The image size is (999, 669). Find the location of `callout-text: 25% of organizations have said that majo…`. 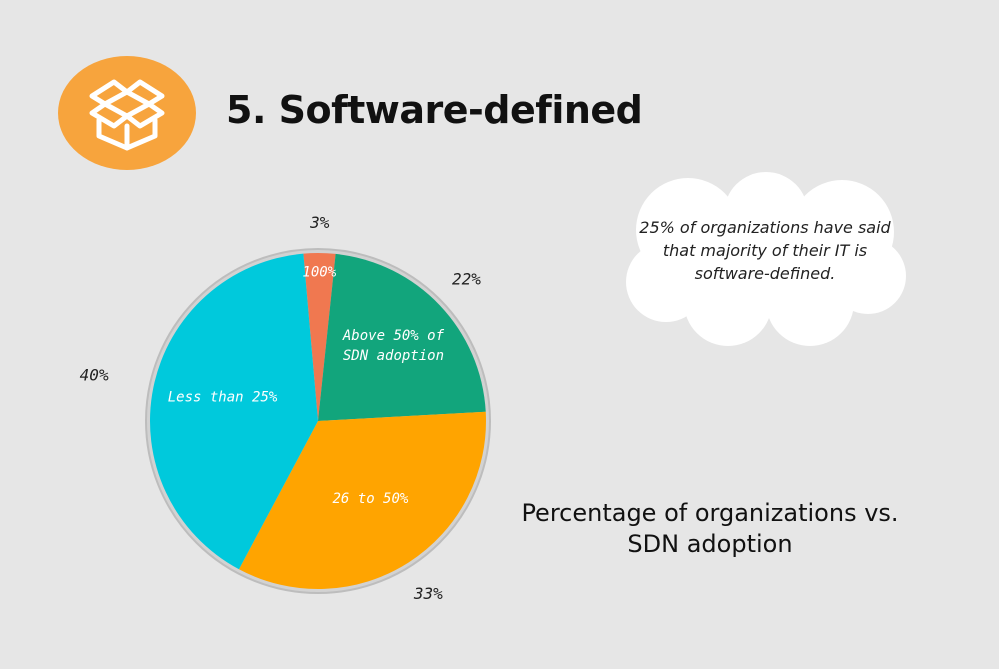

callout-text: 25% of organizations have said that majo… is located at coordinates (765, 250).